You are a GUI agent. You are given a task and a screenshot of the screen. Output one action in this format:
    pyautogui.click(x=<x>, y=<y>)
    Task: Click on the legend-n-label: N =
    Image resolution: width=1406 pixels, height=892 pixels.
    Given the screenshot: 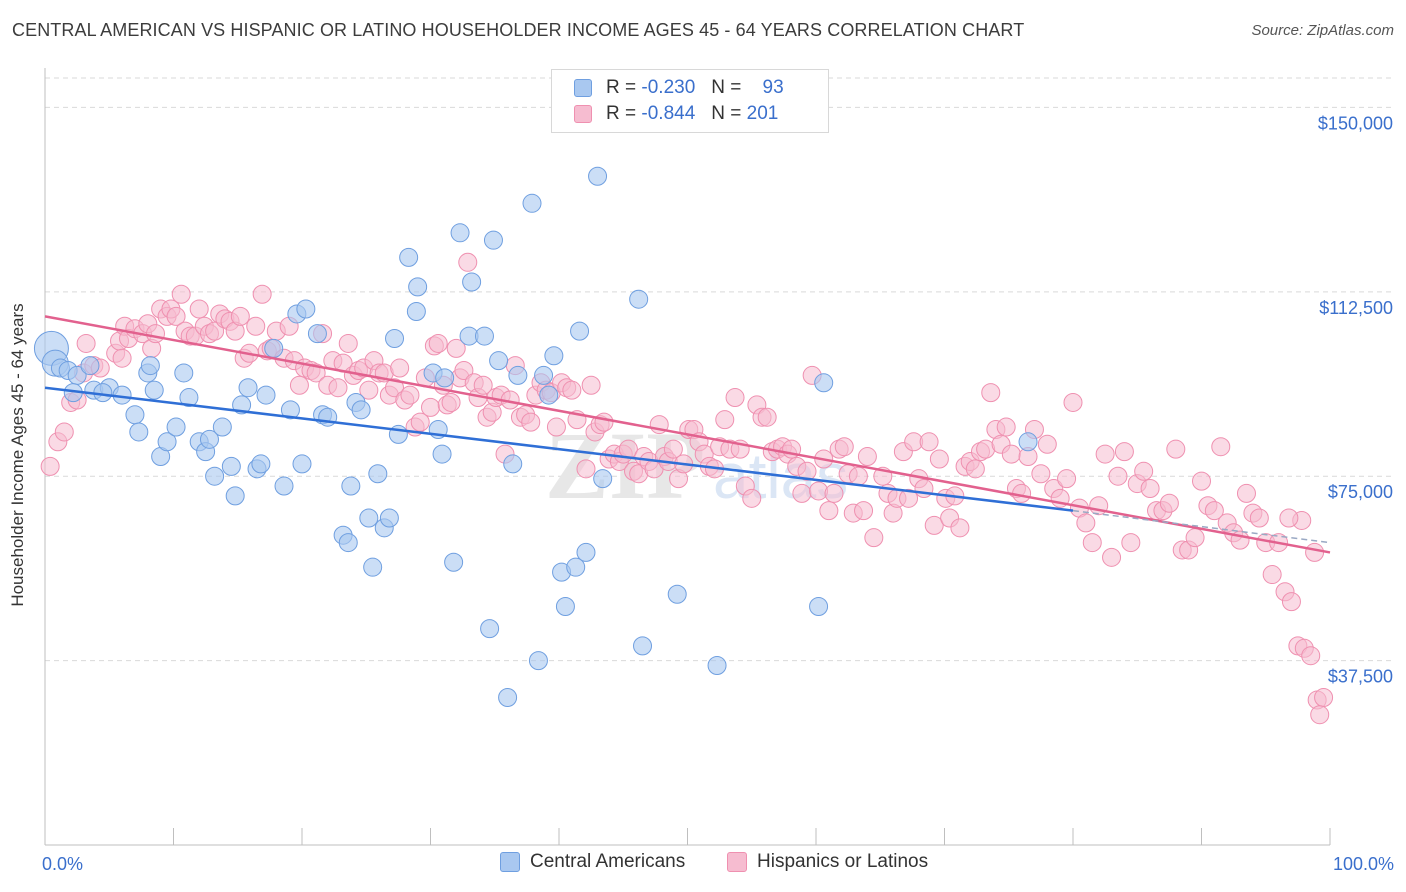 What is the action you would take?
    pyautogui.click(x=726, y=87)
    